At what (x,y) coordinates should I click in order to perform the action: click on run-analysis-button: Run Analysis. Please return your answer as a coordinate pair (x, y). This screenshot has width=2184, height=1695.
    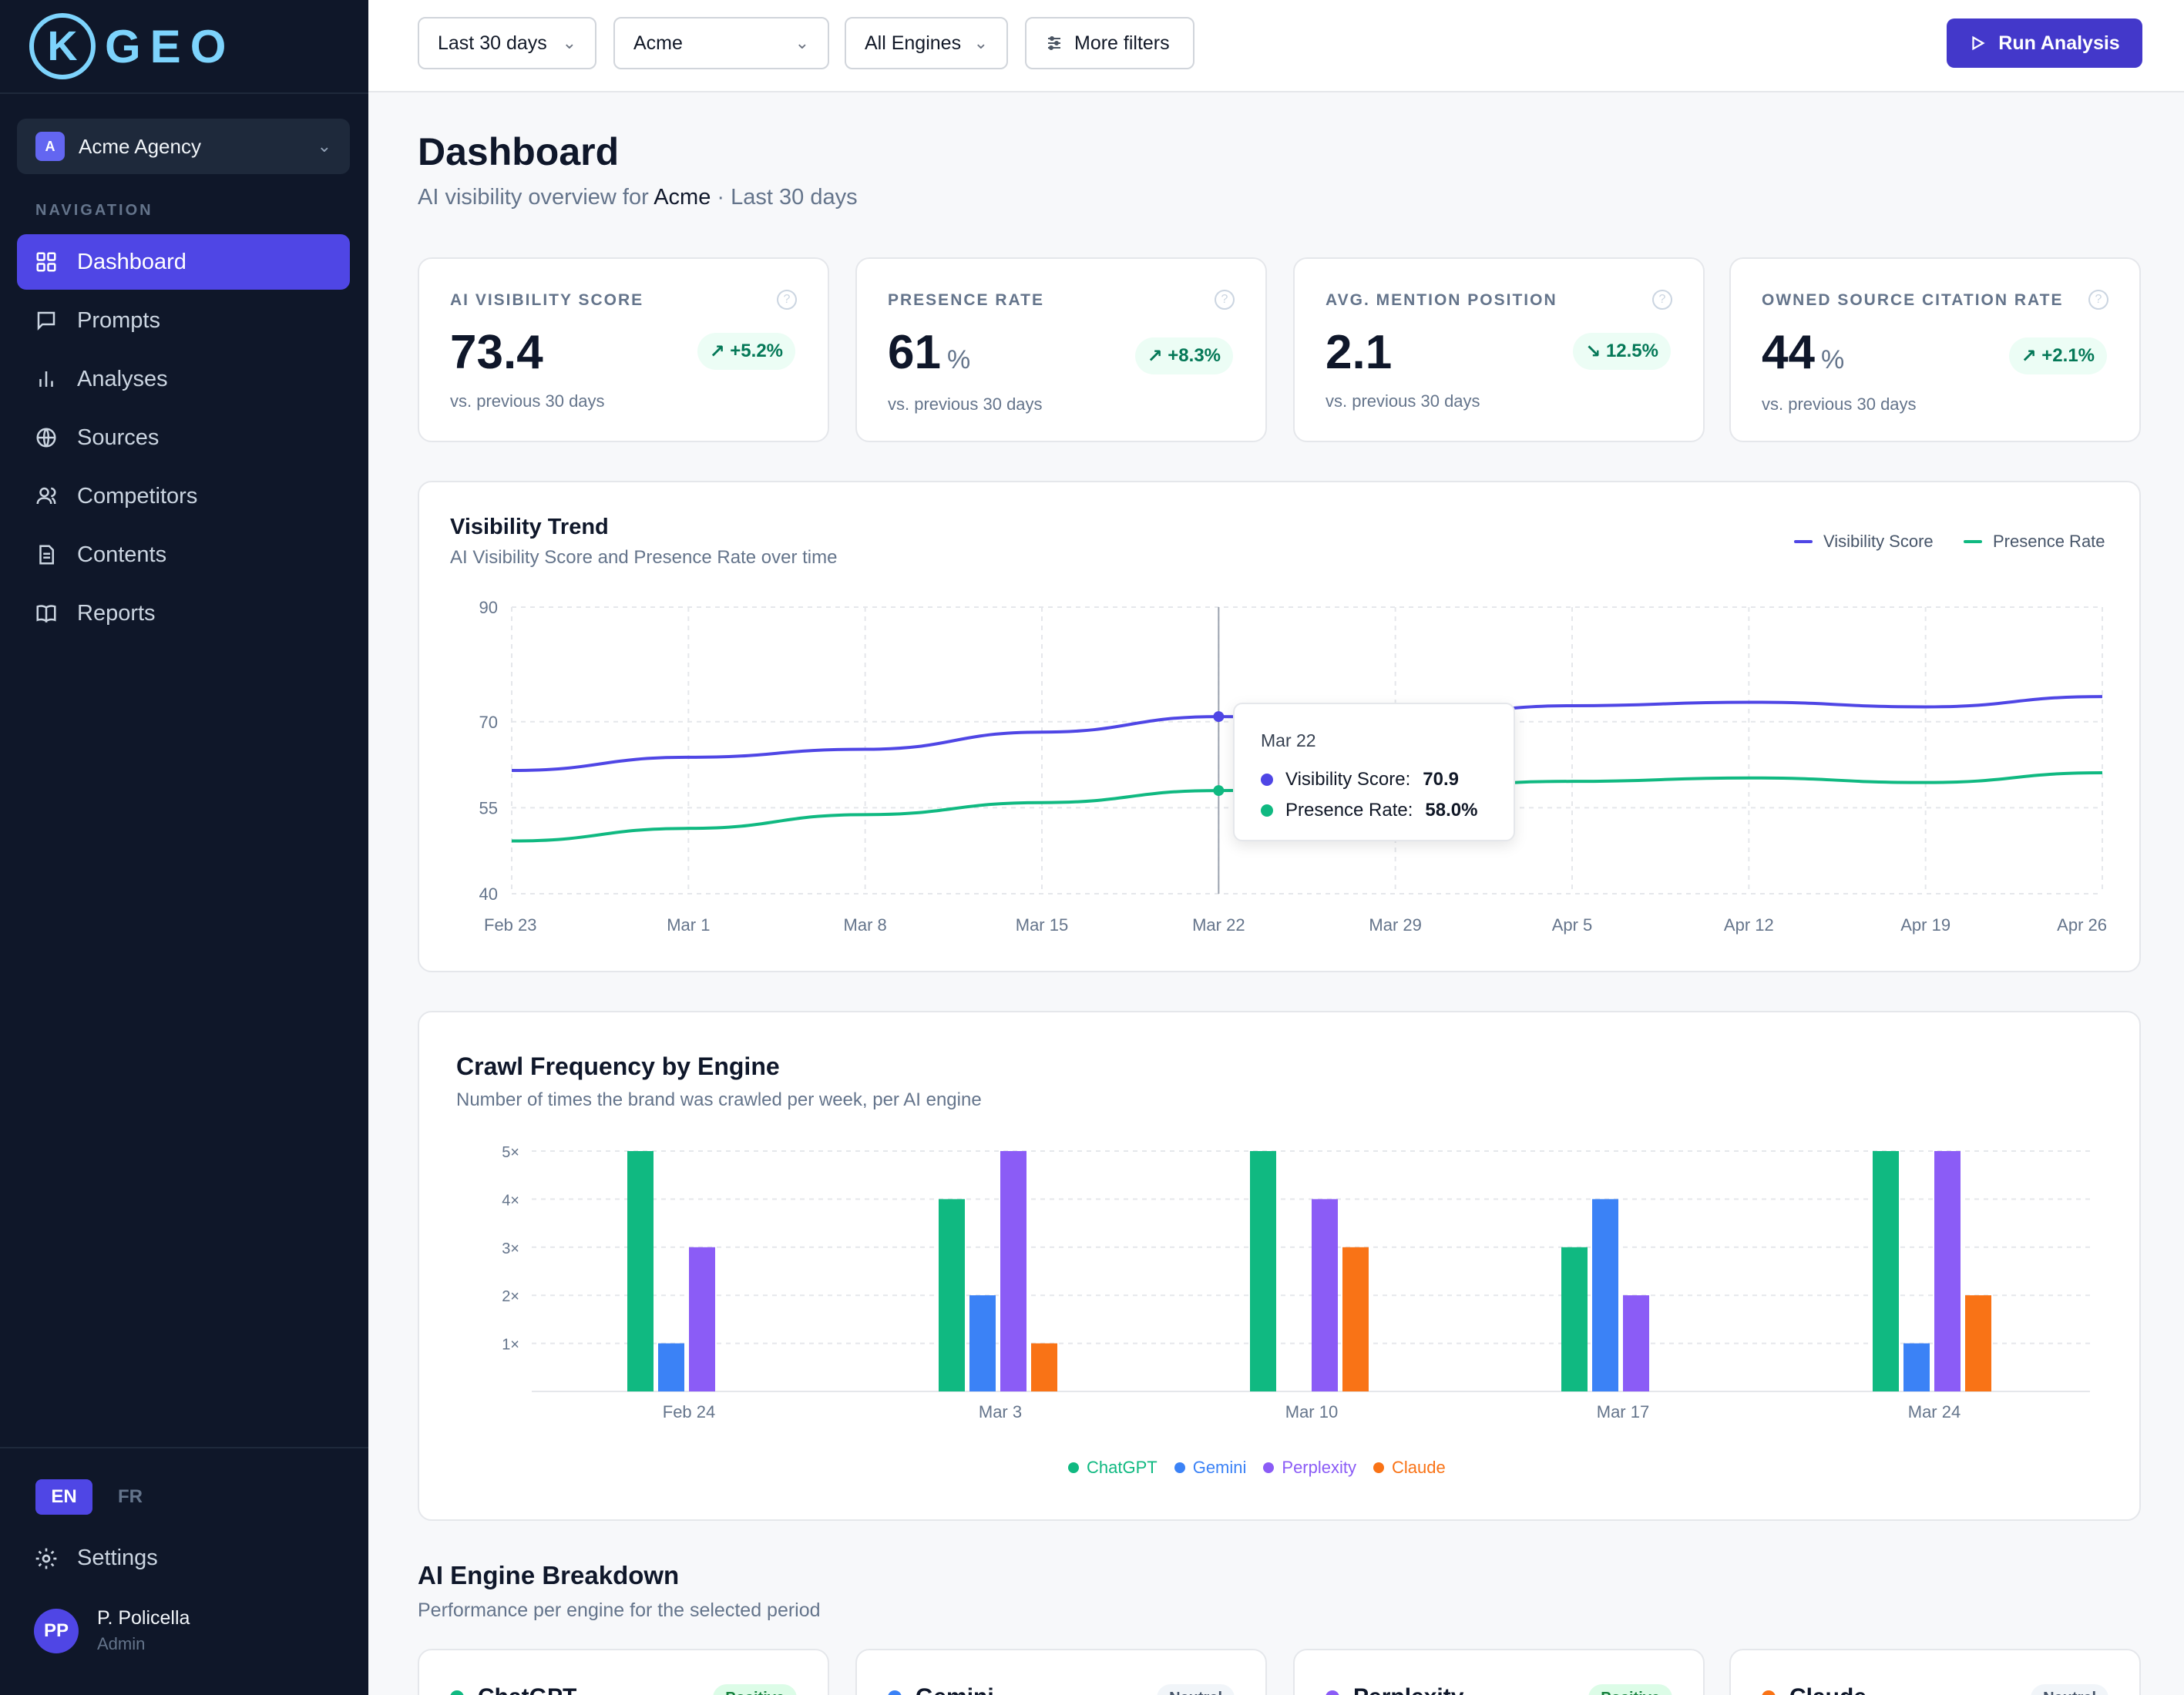
    Looking at the image, I should click on (2045, 43).